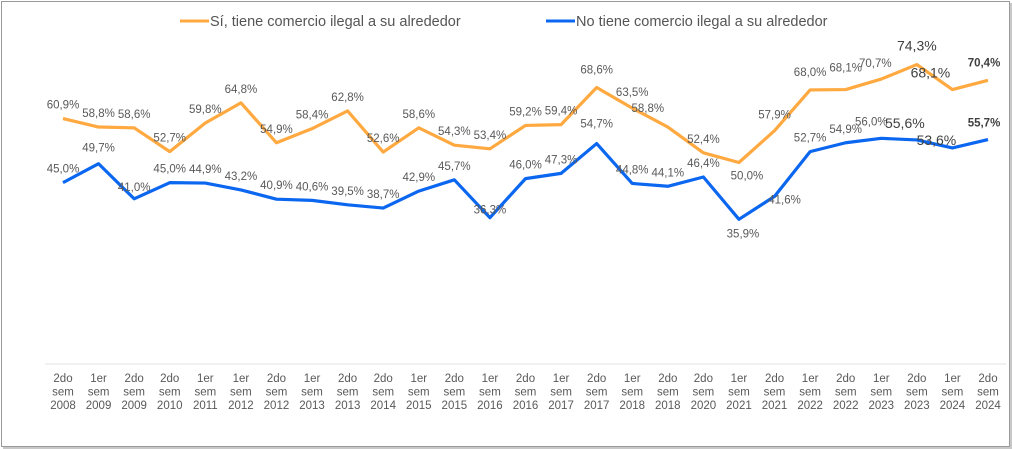 The image size is (1012, 449). What do you see at coordinates (668, 392) in the screenshot?
I see `x-tick-label: 2do sem 2018` at bounding box center [668, 392].